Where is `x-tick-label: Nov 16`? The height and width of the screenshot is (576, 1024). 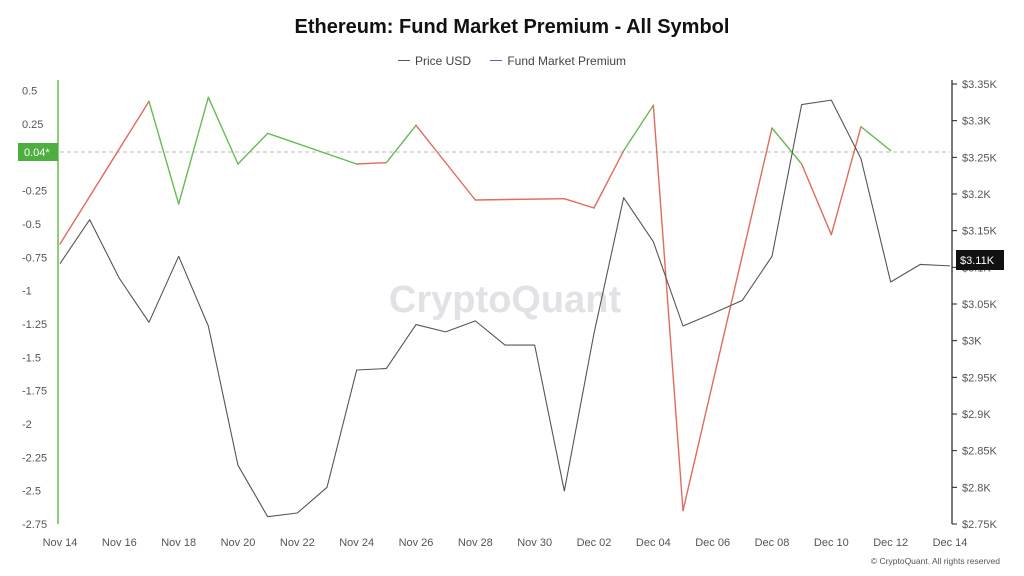 x-tick-label: Nov 16 is located at coordinates (119, 543).